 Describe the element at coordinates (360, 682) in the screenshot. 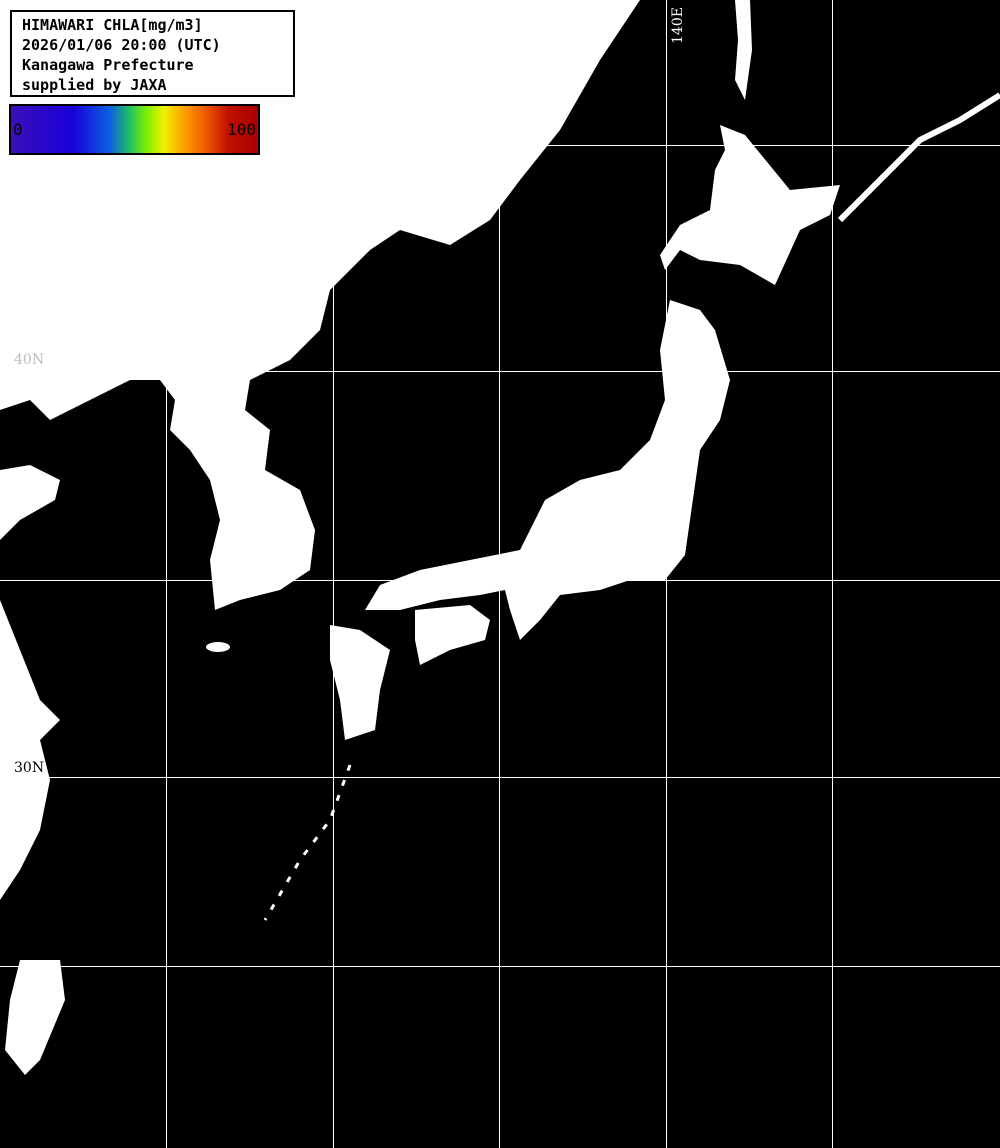

I see `land-kyushu` at that location.